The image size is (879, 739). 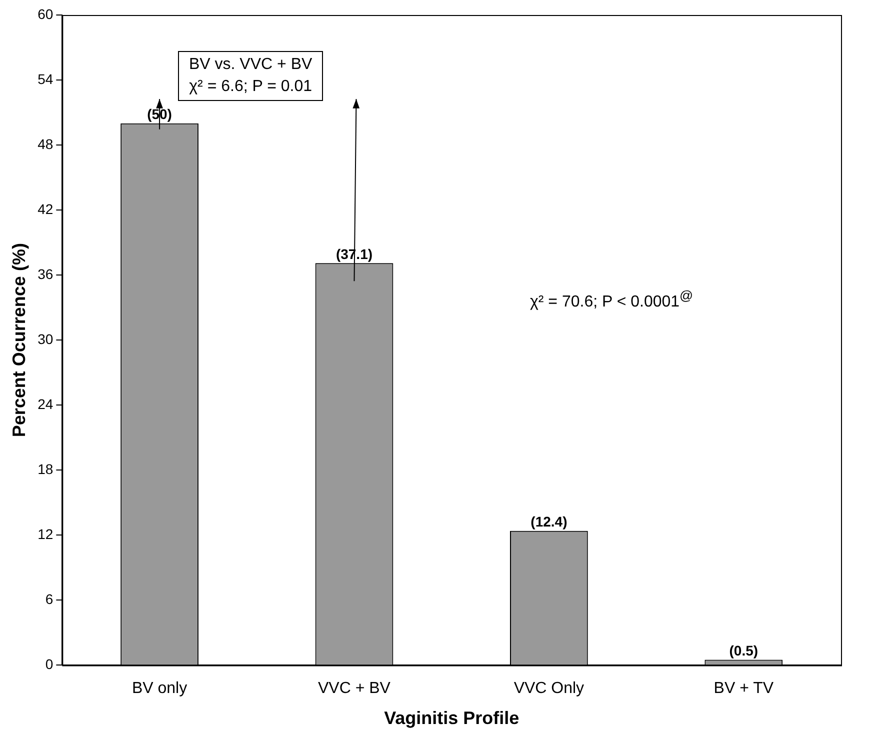 I want to click on x-tick-label: VVC + BV, so click(x=354, y=689).